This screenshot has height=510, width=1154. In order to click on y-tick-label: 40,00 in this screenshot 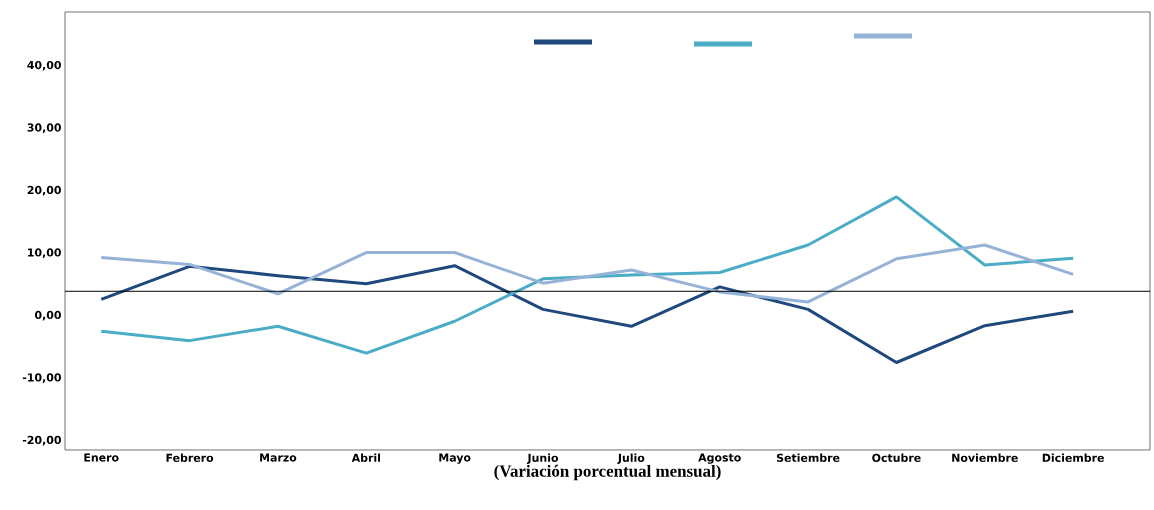, I will do `click(44, 65)`.